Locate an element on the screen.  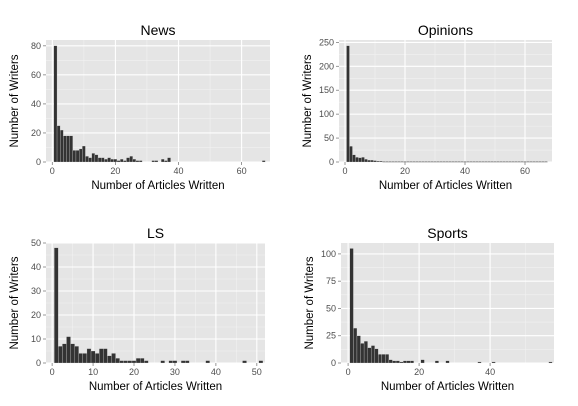
y-tick-label: 40 is located at coordinates (36, 104).